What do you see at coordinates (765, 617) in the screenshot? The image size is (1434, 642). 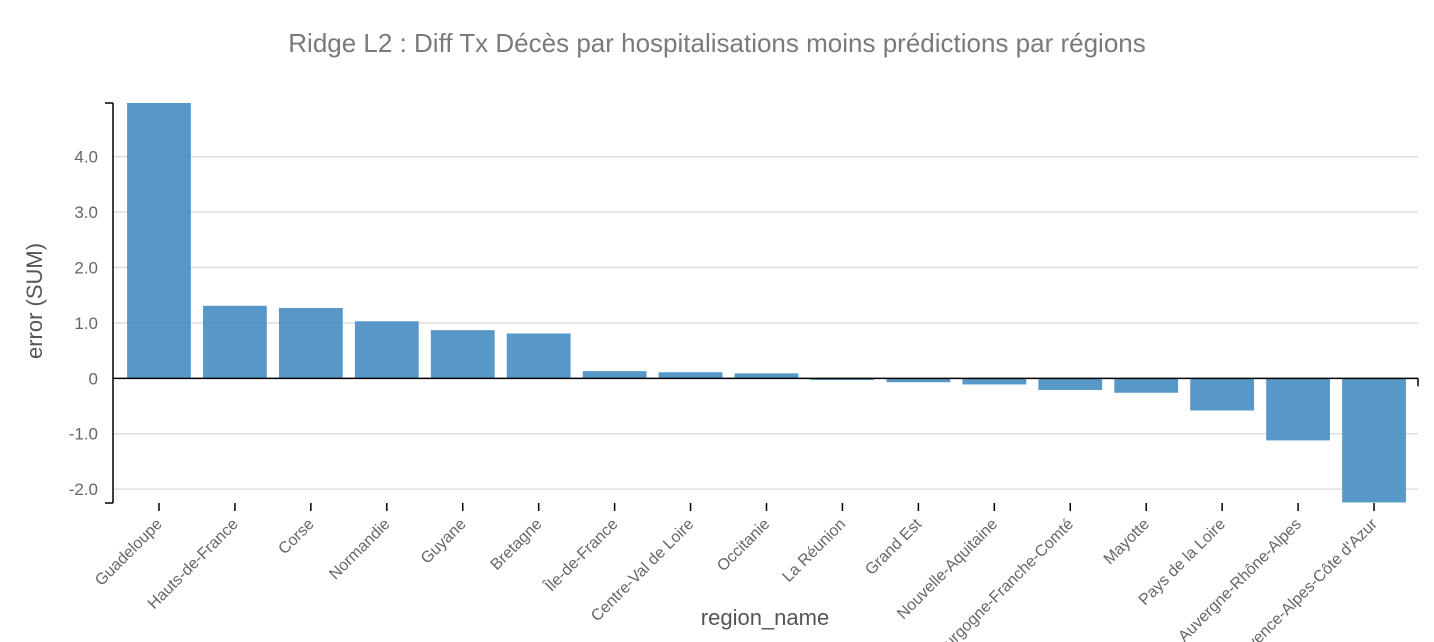 I see `x-axis-label: region_name` at bounding box center [765, 617].